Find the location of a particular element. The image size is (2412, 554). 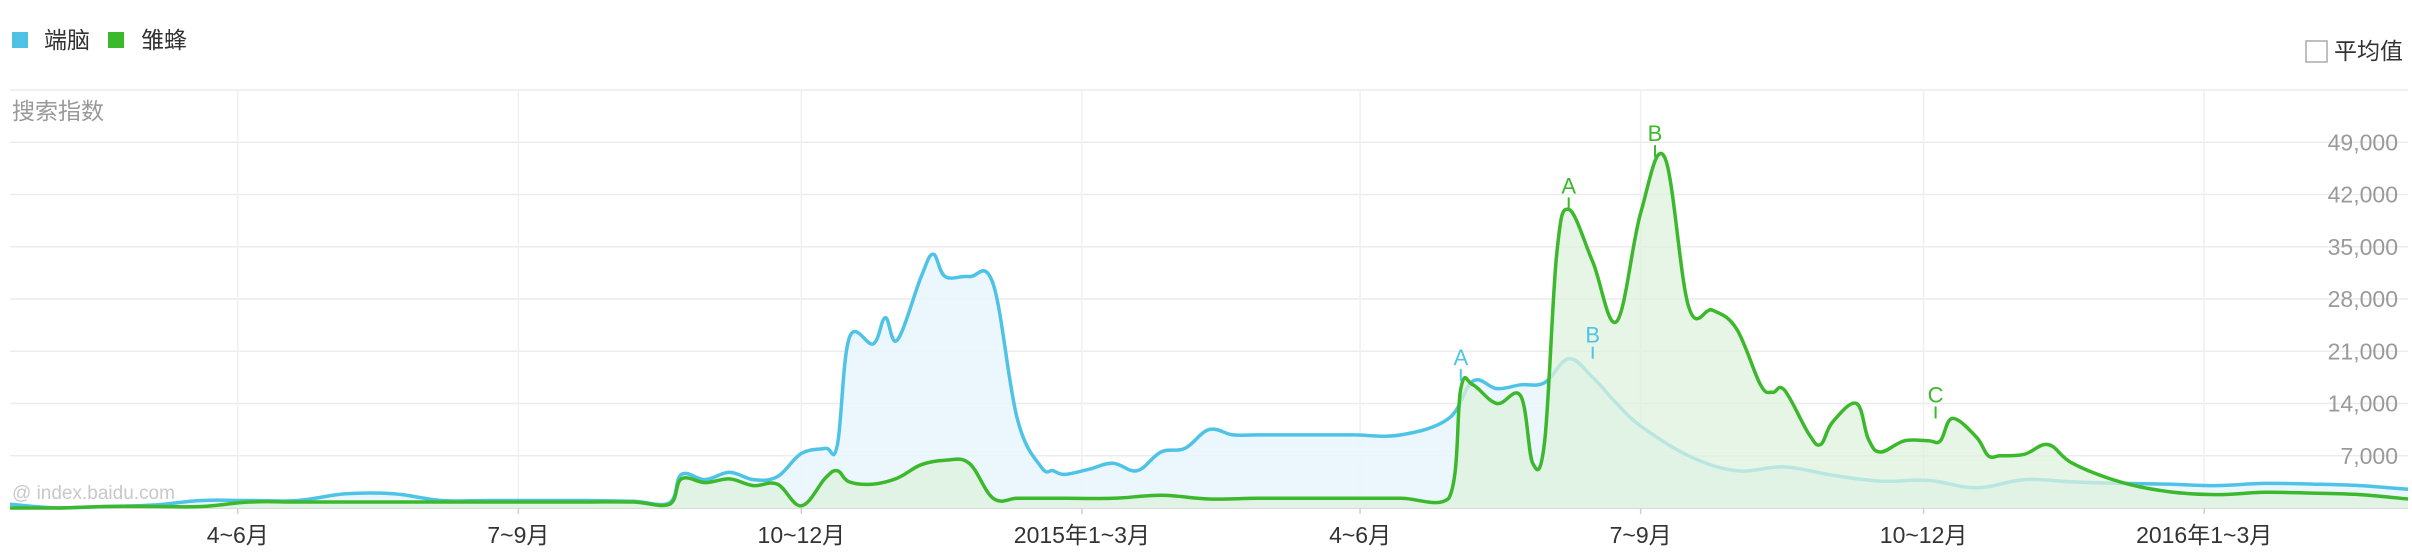

x-tick-label: 2015年1~3月 is located at coordinates (1082, 535).